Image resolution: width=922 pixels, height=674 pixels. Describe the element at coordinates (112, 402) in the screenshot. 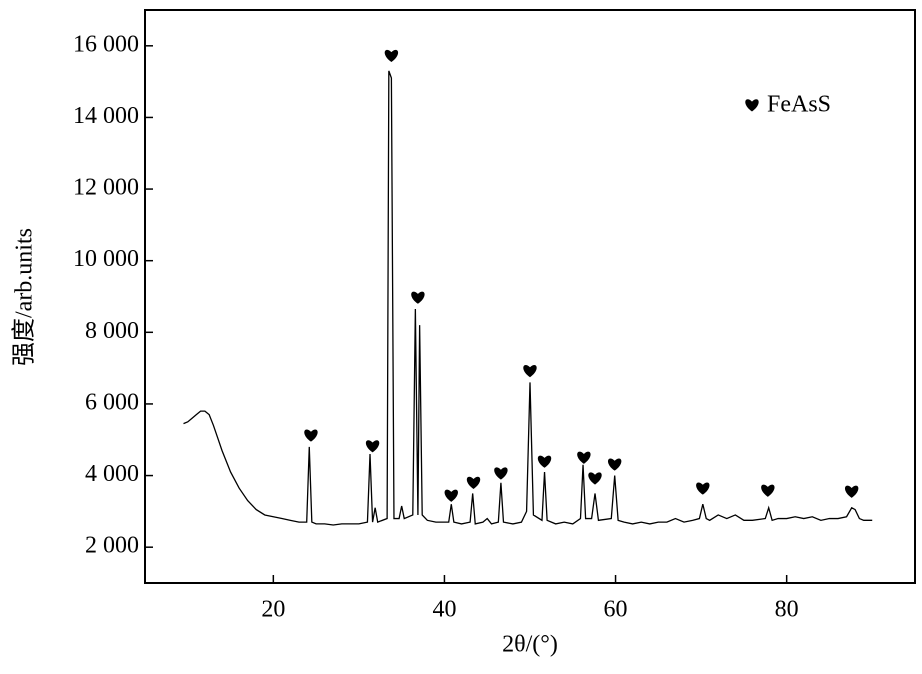

I see `y-tick-label: 6 000` at that location.